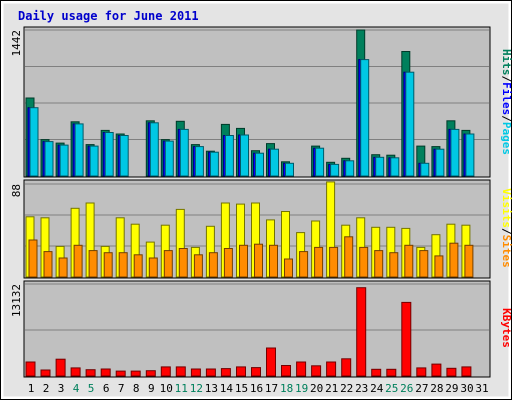 The width and height of the screenshot is (512, 400). What do you see at coordinates (108, 16) in the screenshot?
I see `chart-title: Daily usage for June 2011` at bounding box center [108, 16].